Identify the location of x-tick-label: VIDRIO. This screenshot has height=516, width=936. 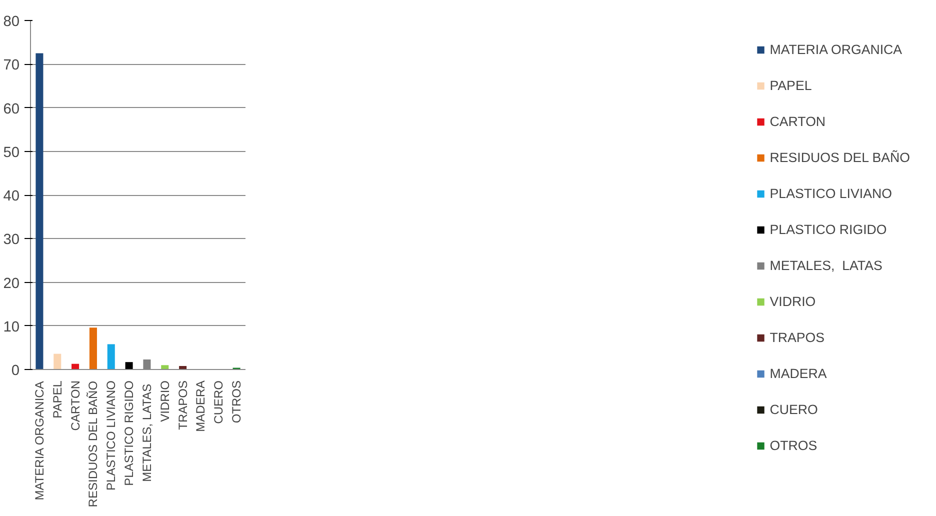
(165, 401).